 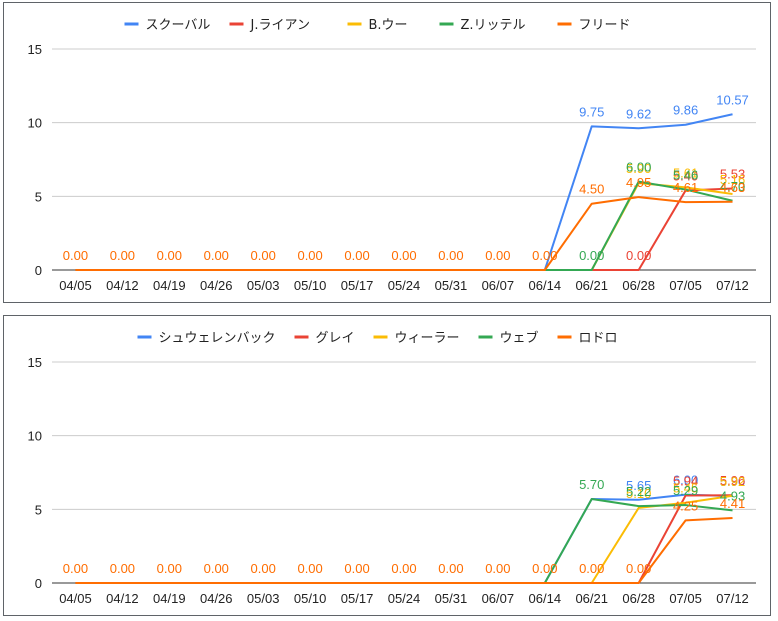 I want to click on data-label: 5.16, so click(x=732, y=179).